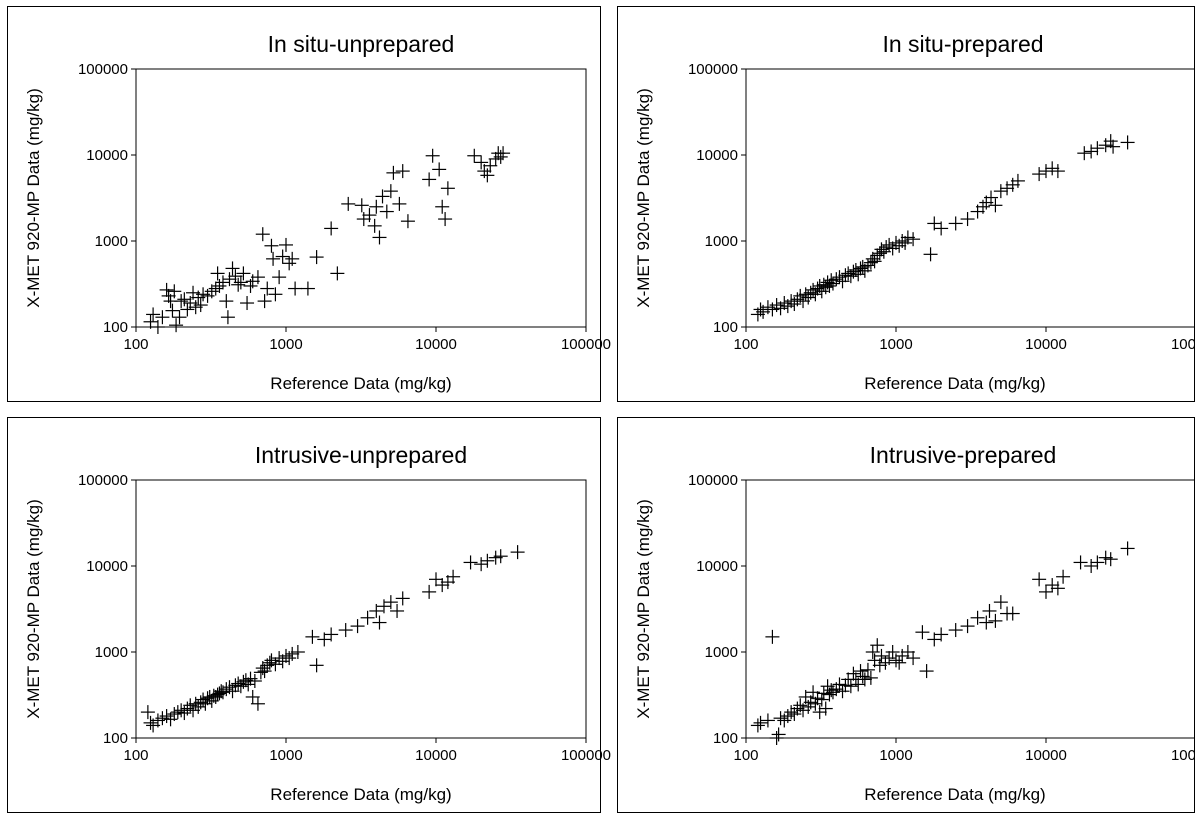 The height and width of the screenshot is (814, 1195). Describe the element at coordinates (111, 241) in the screenshot. I see `y-tick-label: 1000` at that location.